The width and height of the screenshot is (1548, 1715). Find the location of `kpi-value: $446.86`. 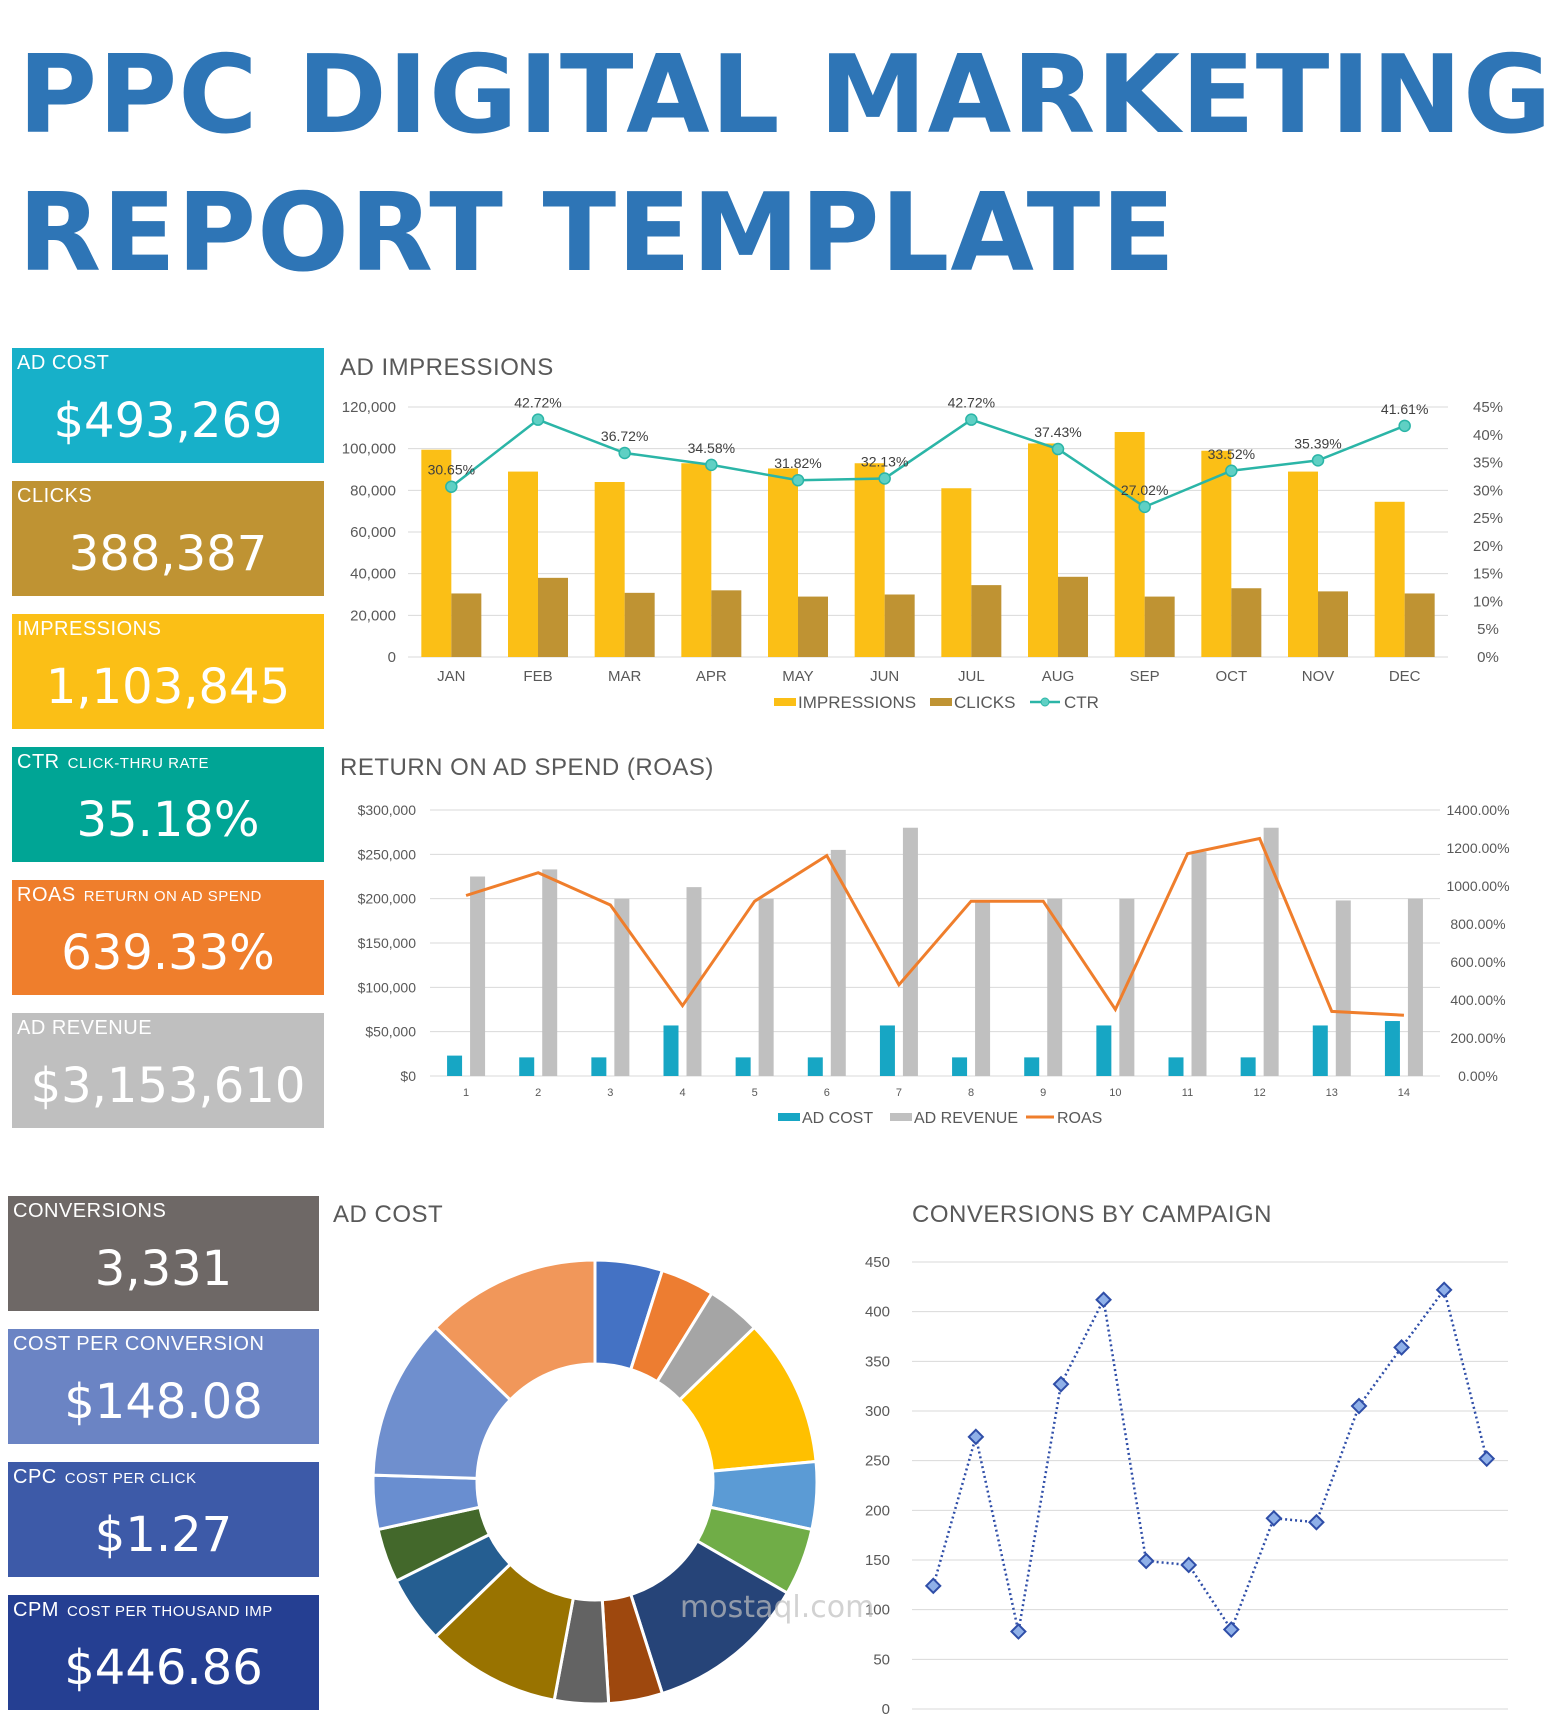

kpi-value: $446.86 is located at coordinates (163, 1668).